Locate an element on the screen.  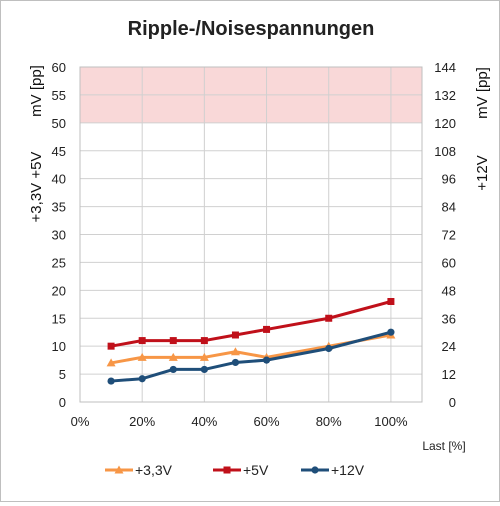
legend-item: +5V is located at coordinates (241, 470).